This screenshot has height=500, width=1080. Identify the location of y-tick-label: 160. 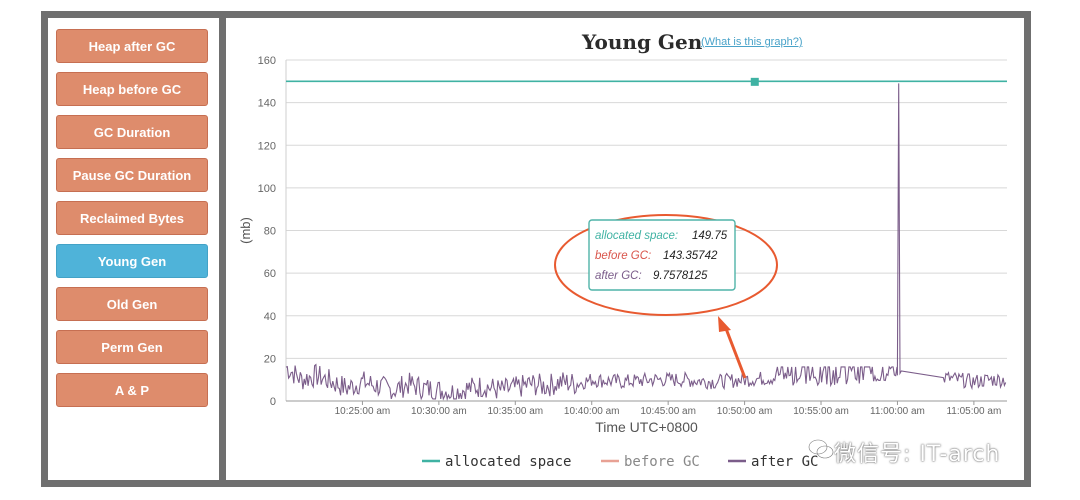
(267, 61).